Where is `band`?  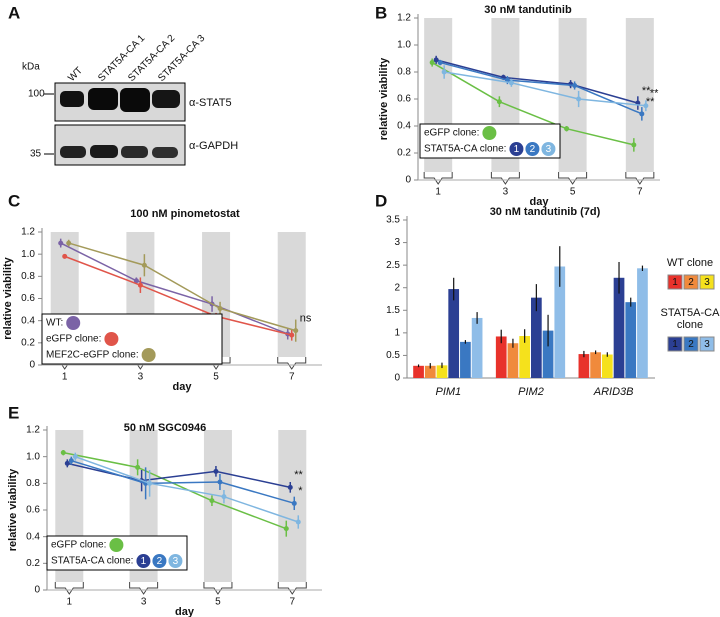
band is located at coordinates (104, 151).